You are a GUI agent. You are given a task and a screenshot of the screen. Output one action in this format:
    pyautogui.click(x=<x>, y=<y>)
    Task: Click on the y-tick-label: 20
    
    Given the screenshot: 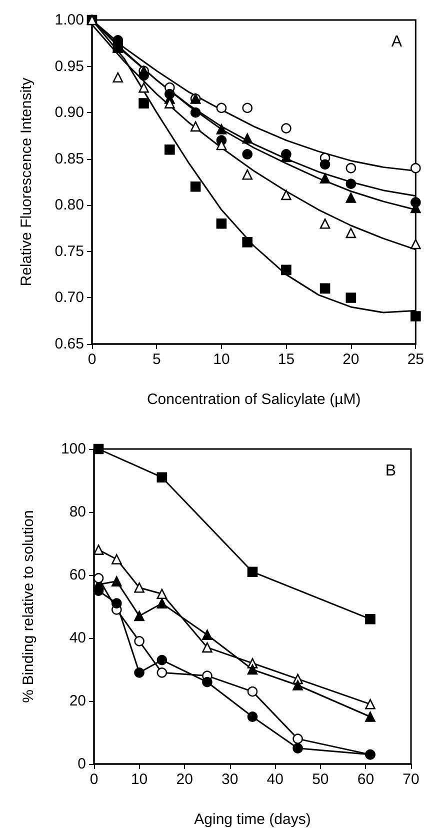 What is the action you would take?
    pyautogui.click(x=77, y=701)
    